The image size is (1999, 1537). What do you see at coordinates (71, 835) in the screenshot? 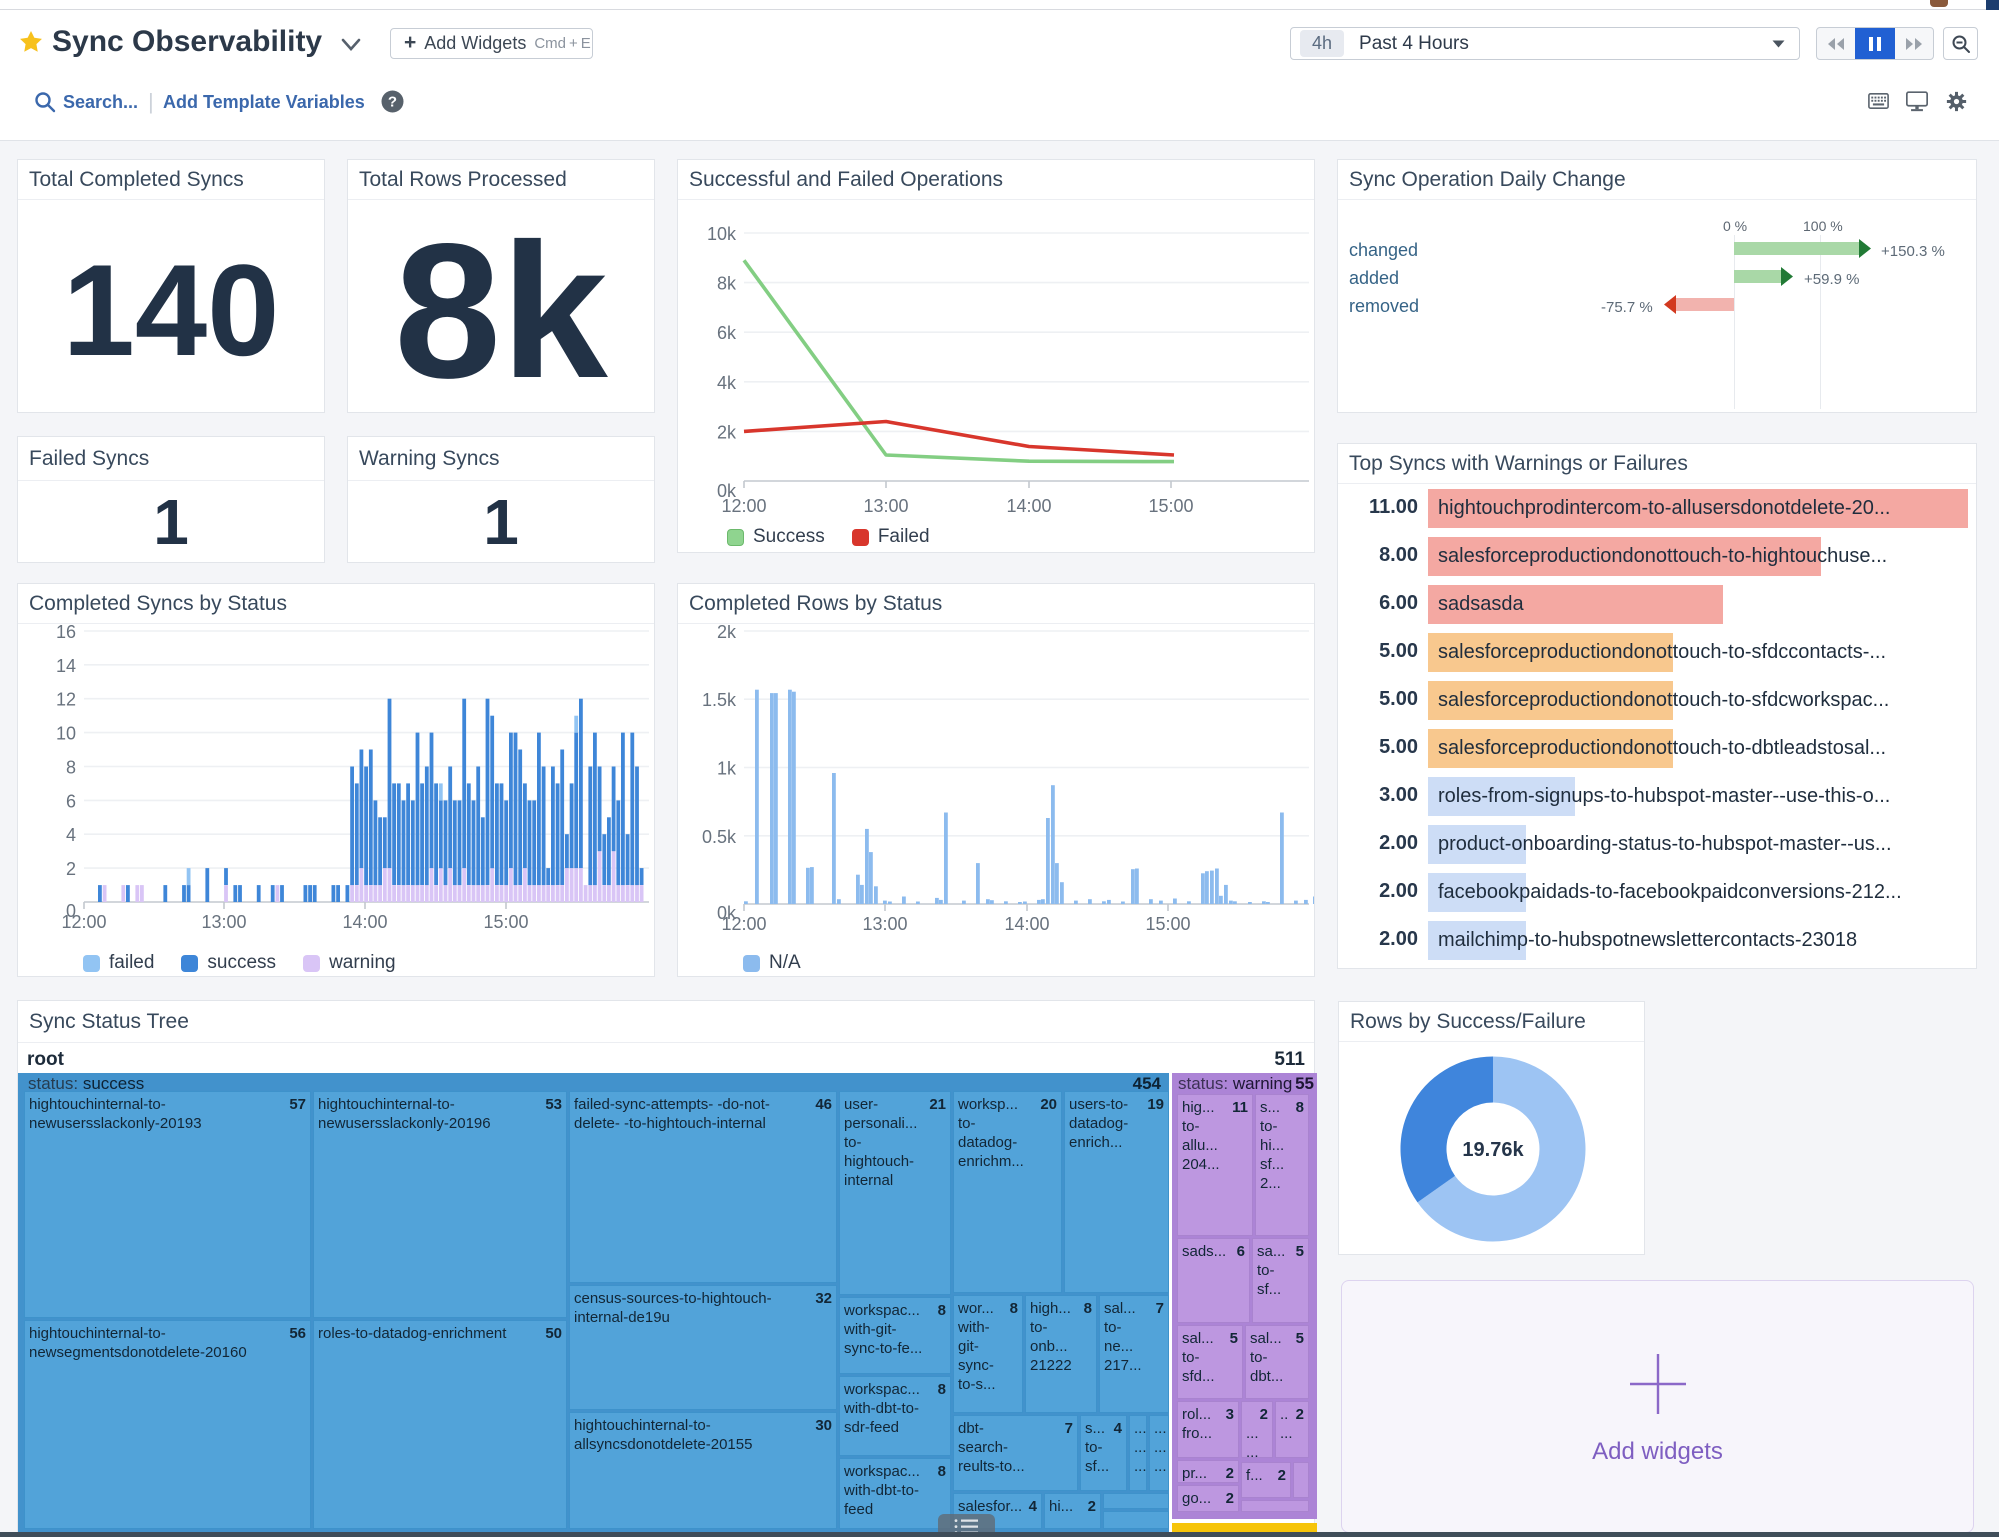
I see `svg-text: 4` at bounding box center [71, 835].